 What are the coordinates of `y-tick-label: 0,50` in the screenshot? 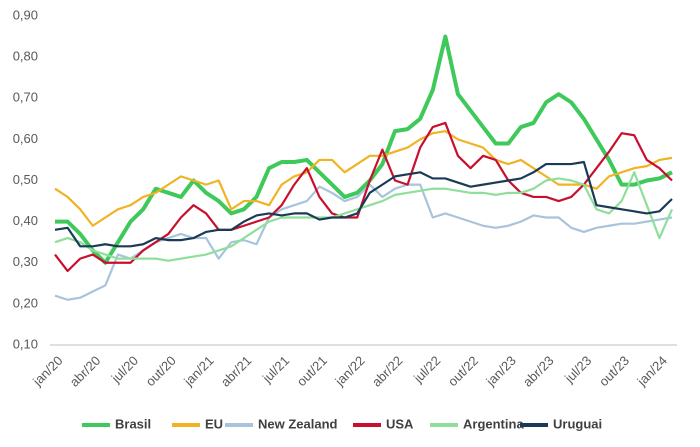 It's located at (25, 179).